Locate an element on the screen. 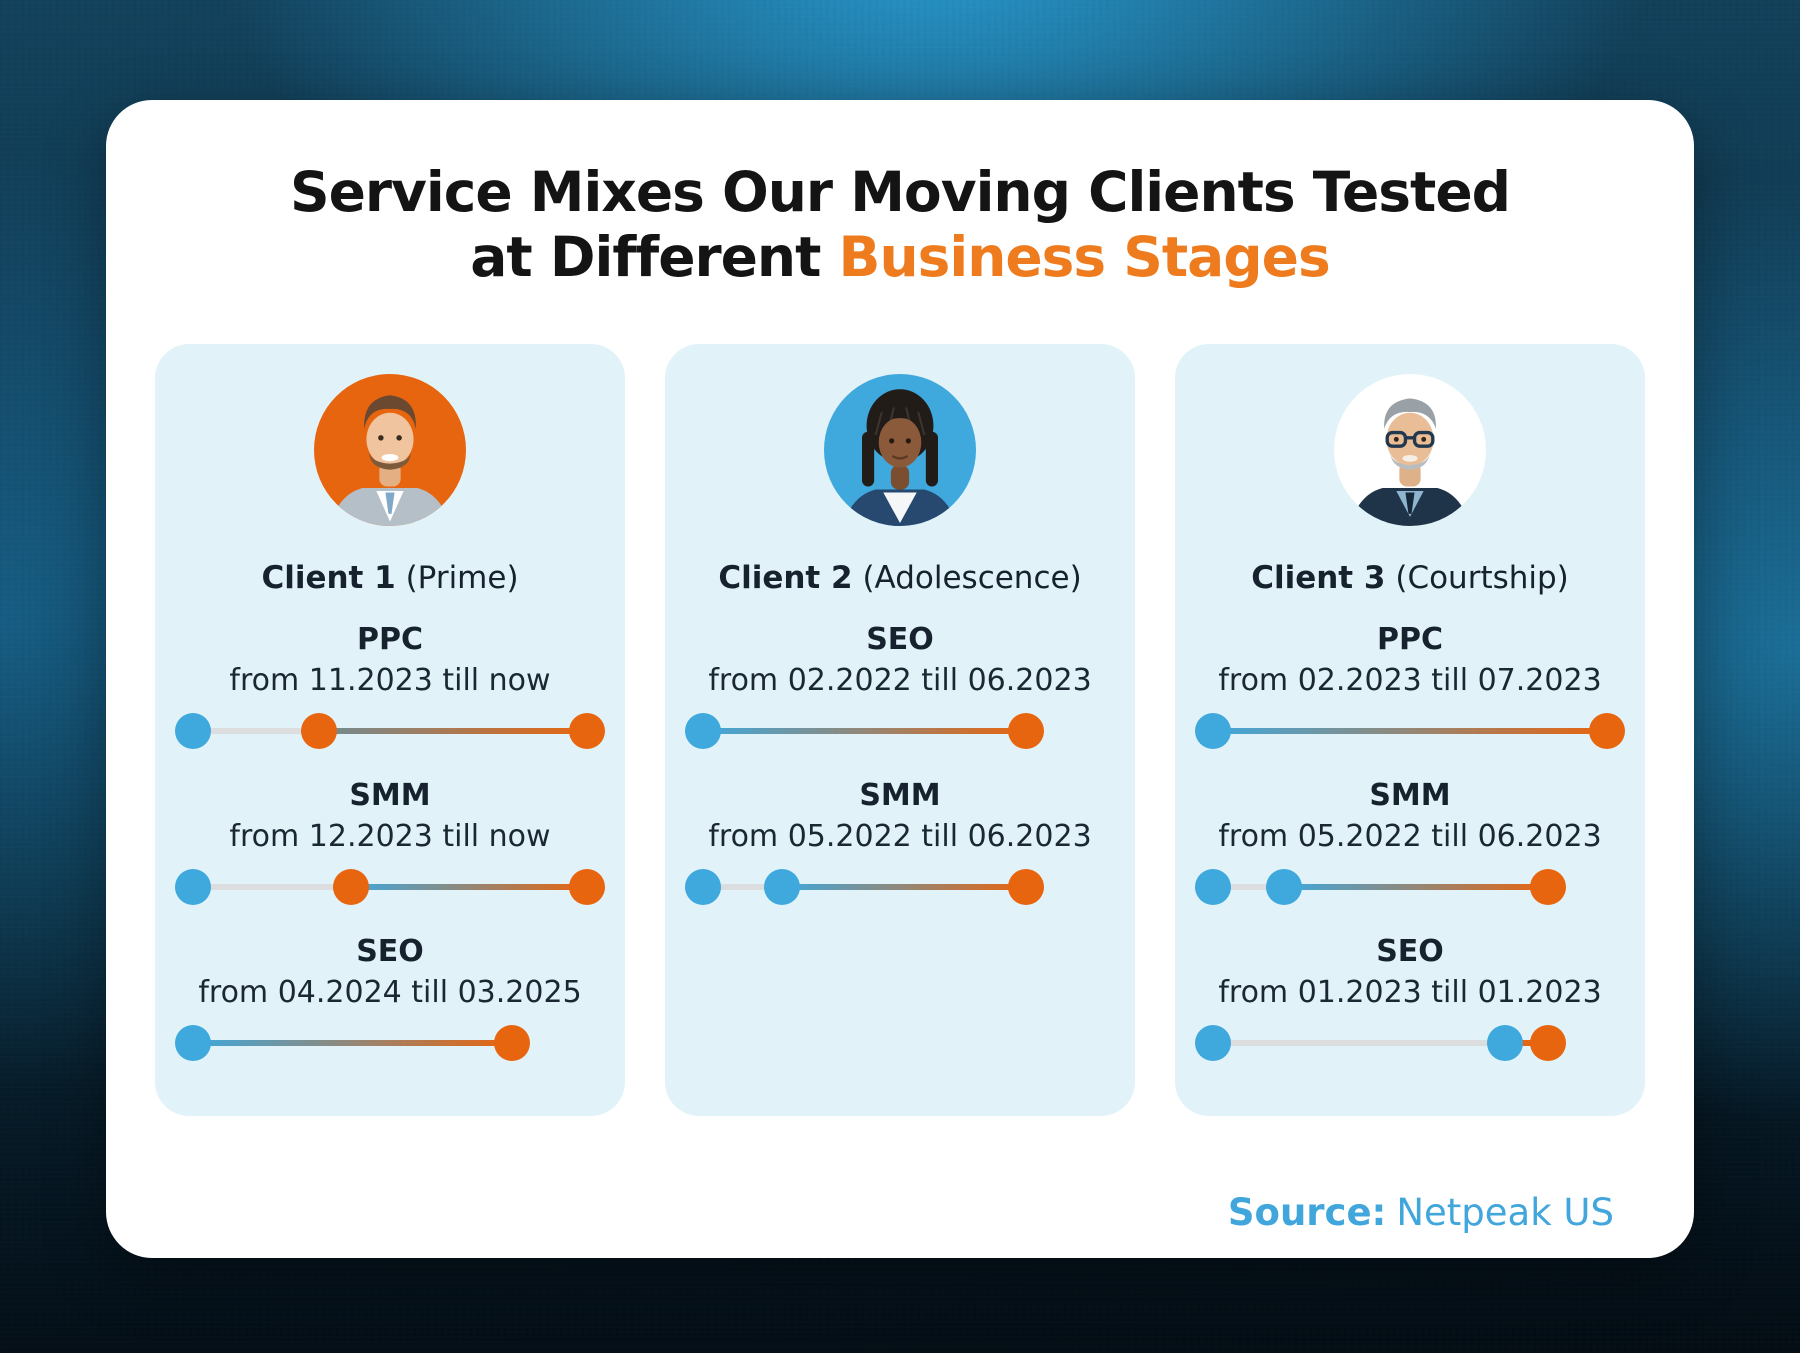 This screenshot has height=1353, width=1800. client-1-service-seo: SEO from 04.2024 till 03.2025 is located at coordinates (381, 998).